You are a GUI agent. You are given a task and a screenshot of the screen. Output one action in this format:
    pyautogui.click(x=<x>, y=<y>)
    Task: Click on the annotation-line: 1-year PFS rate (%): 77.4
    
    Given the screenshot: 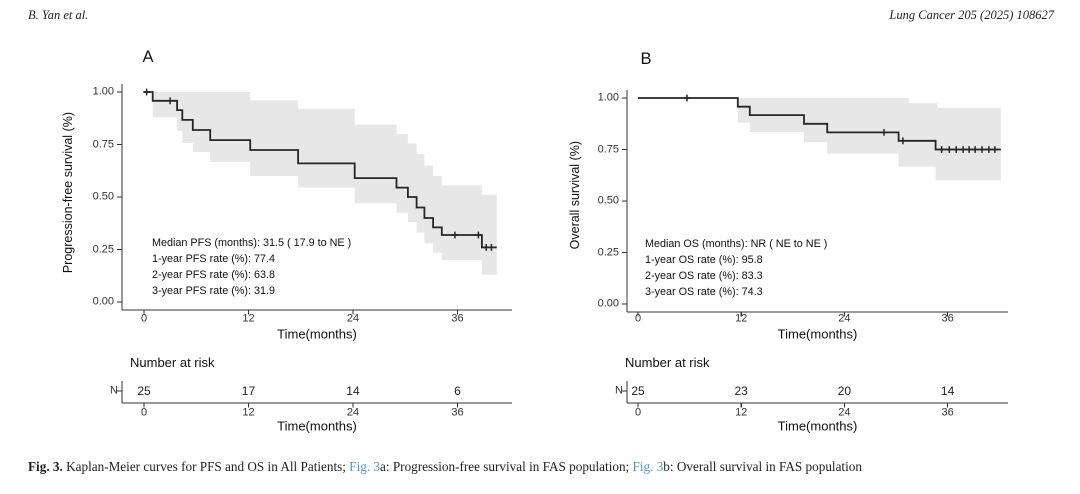 What is the action you would take?
    pyautogui.click(x=214, y=259)
    